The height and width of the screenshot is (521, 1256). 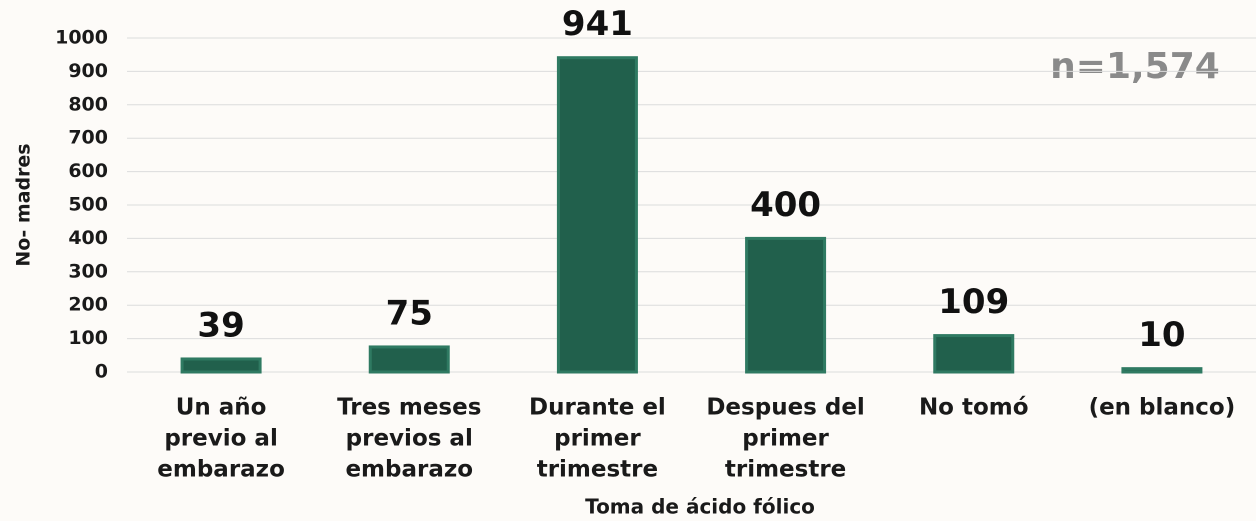 I want to click on value-label: 400, so click(x=785, y=205).